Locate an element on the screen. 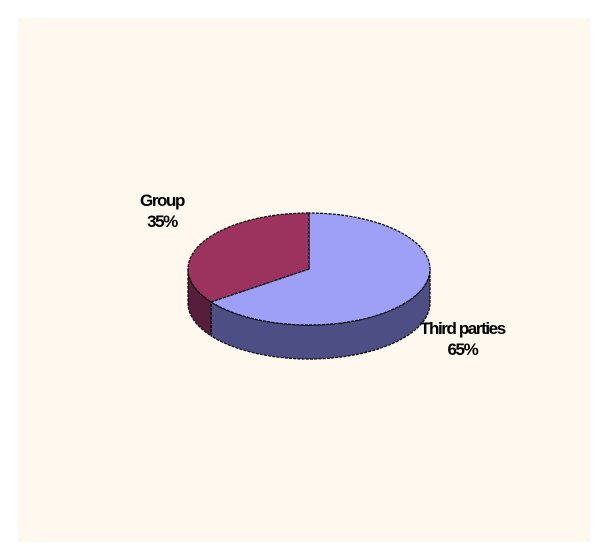 The image size is (608, 560). pie-chart is located at coordinates (309, 286).